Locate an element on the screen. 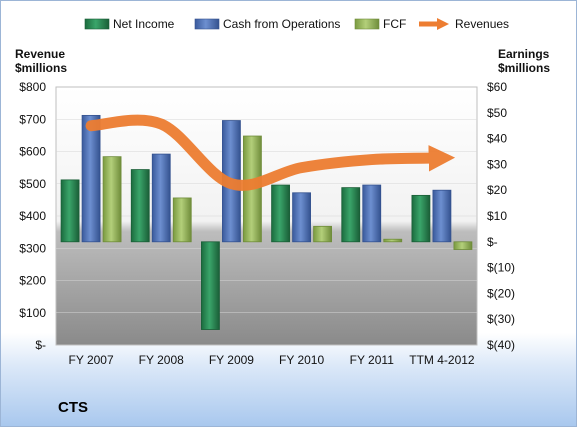  left-axis-ticks: $- $100 $200 $300 $400 $500 $600 $700 $800 is located at coordinates (32, 216).